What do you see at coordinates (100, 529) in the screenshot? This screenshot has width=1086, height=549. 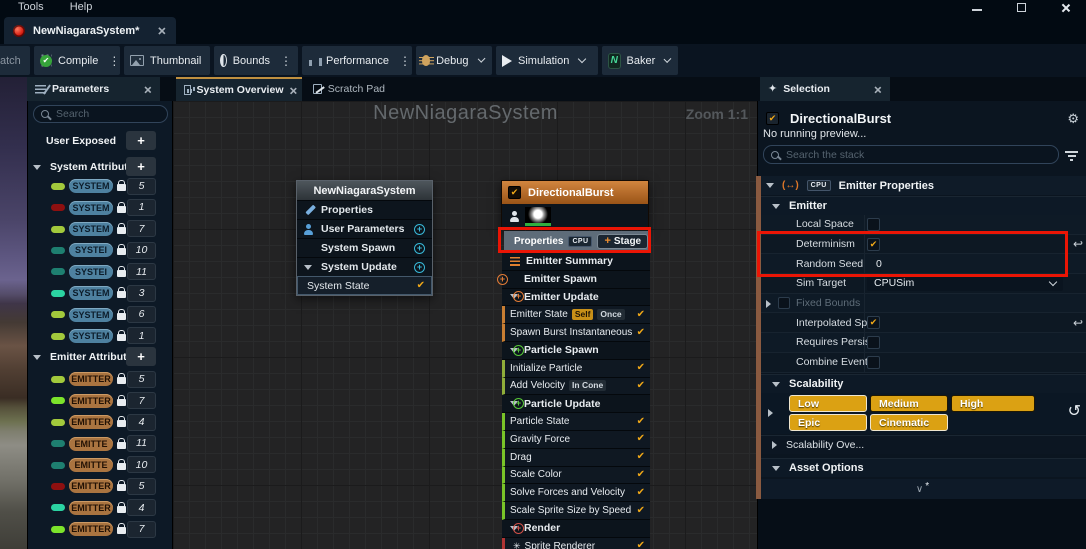 I see `parameter-row: EMITTER 7` at bounding box center [100, 529].